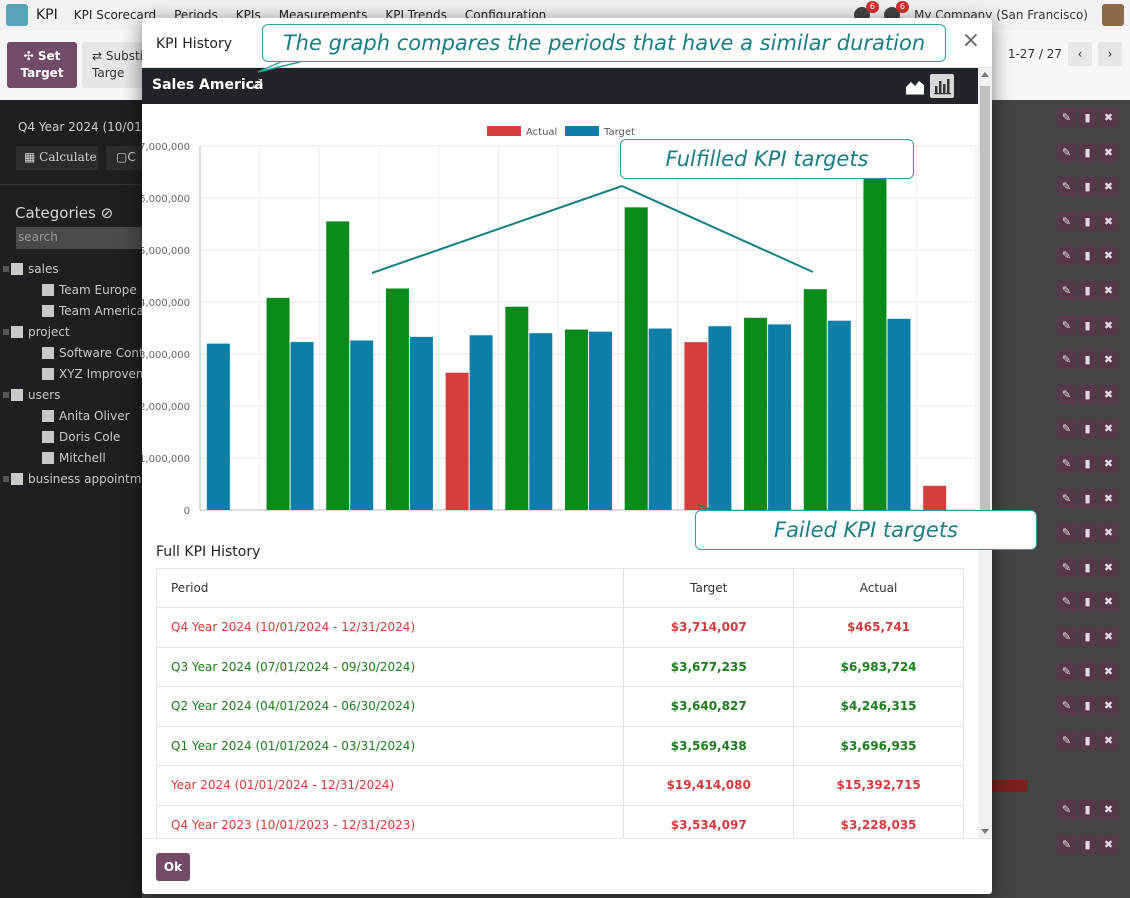  I want to click on ok-button: Ok, so click(173, 867).